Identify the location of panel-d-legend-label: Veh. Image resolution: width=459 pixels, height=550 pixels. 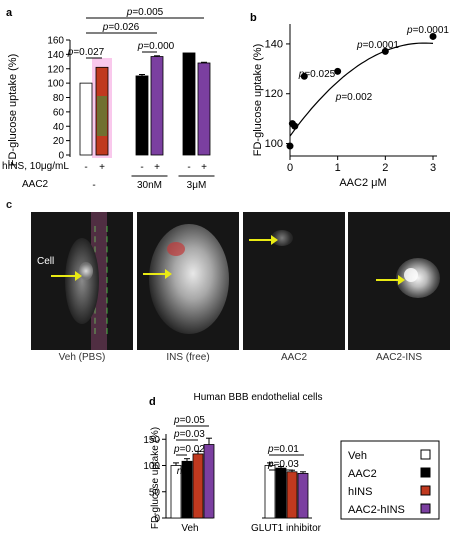
(357, 456).